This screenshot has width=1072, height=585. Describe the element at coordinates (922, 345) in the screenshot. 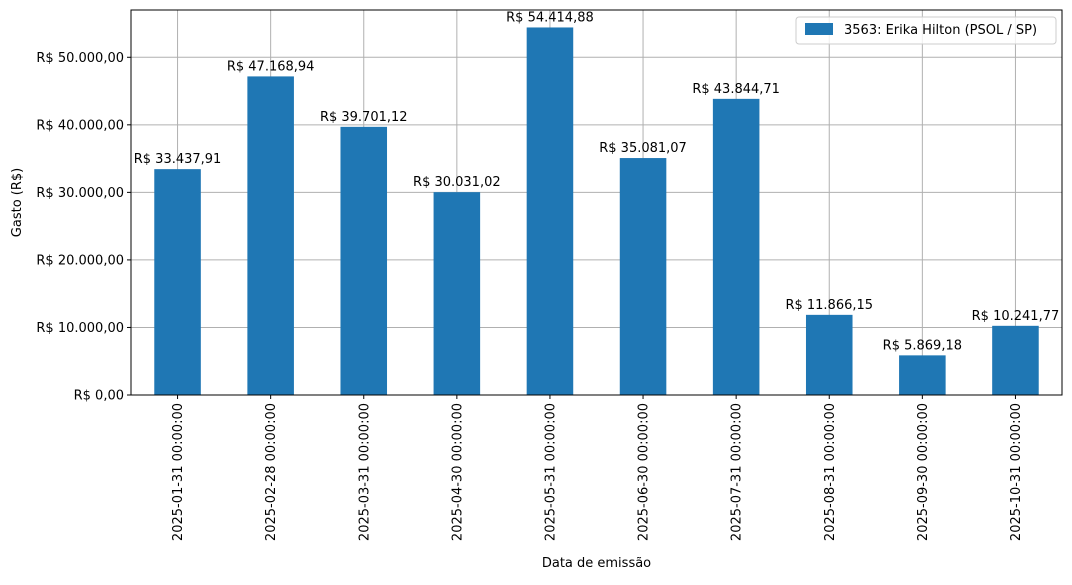

I see `bar-value-label: R$ 5.869,18` at that location.